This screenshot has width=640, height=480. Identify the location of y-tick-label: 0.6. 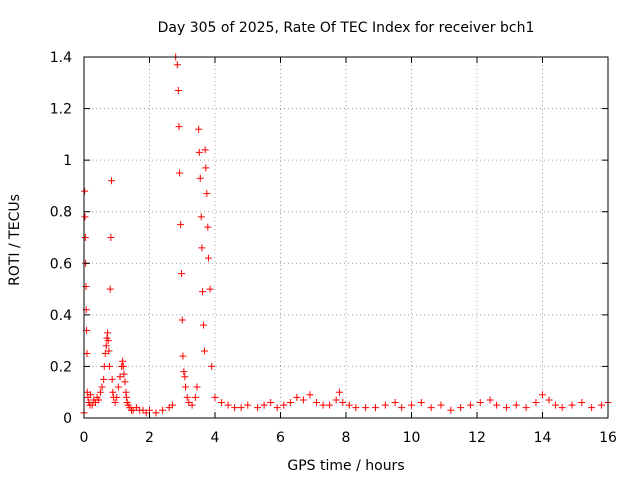
(61, 264).